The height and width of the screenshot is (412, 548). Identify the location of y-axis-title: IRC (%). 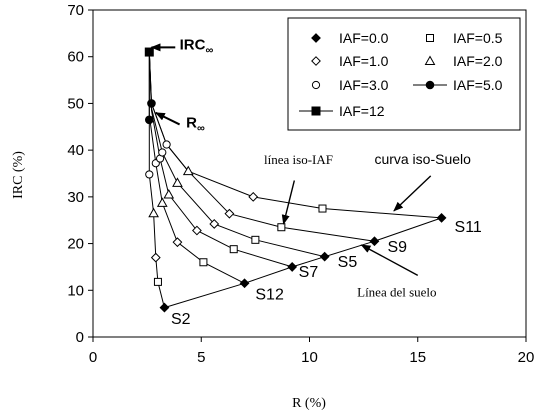
(18, 175).